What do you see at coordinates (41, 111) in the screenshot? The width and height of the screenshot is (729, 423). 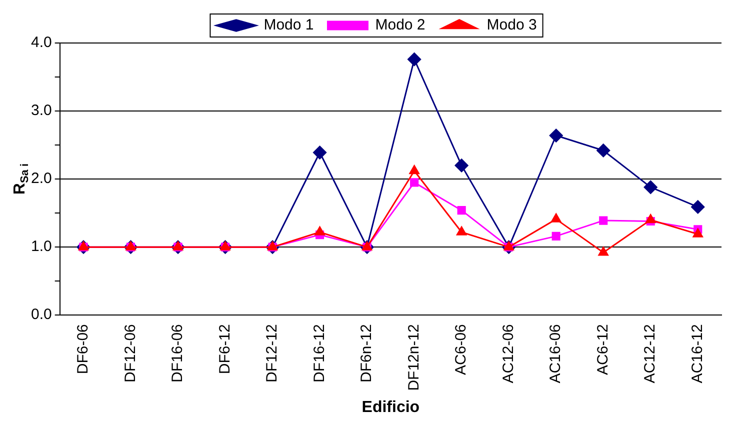 I see `y-tick-label: 3.0` at bounding box center [41, 111].